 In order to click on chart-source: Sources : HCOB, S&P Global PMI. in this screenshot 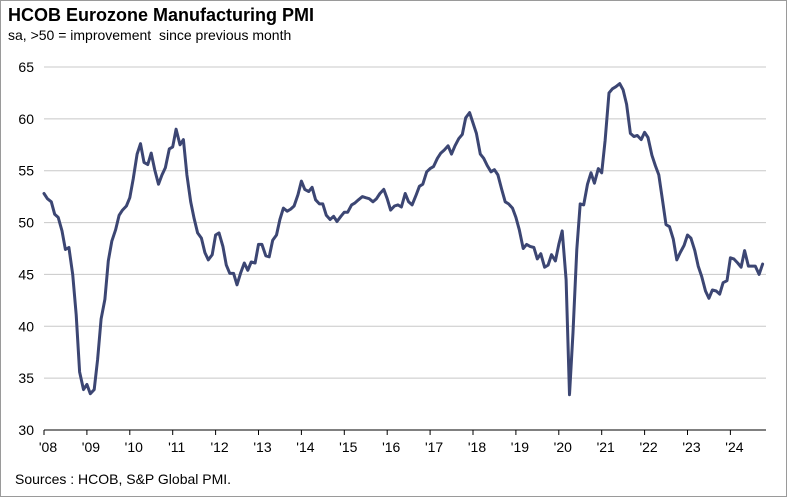, I will do `click(123, 479)`.